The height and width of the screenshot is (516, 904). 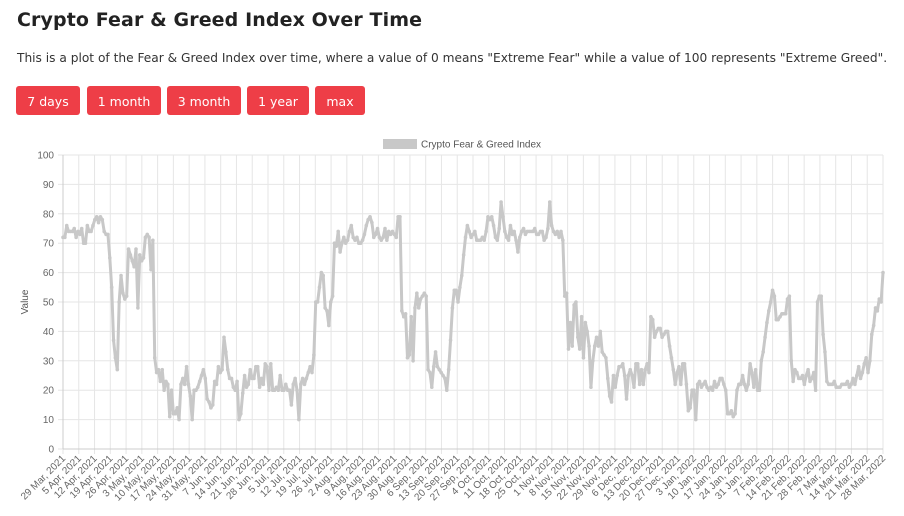 I want to click on range-1-year-button: 1 year, so click(x=278, y=100).